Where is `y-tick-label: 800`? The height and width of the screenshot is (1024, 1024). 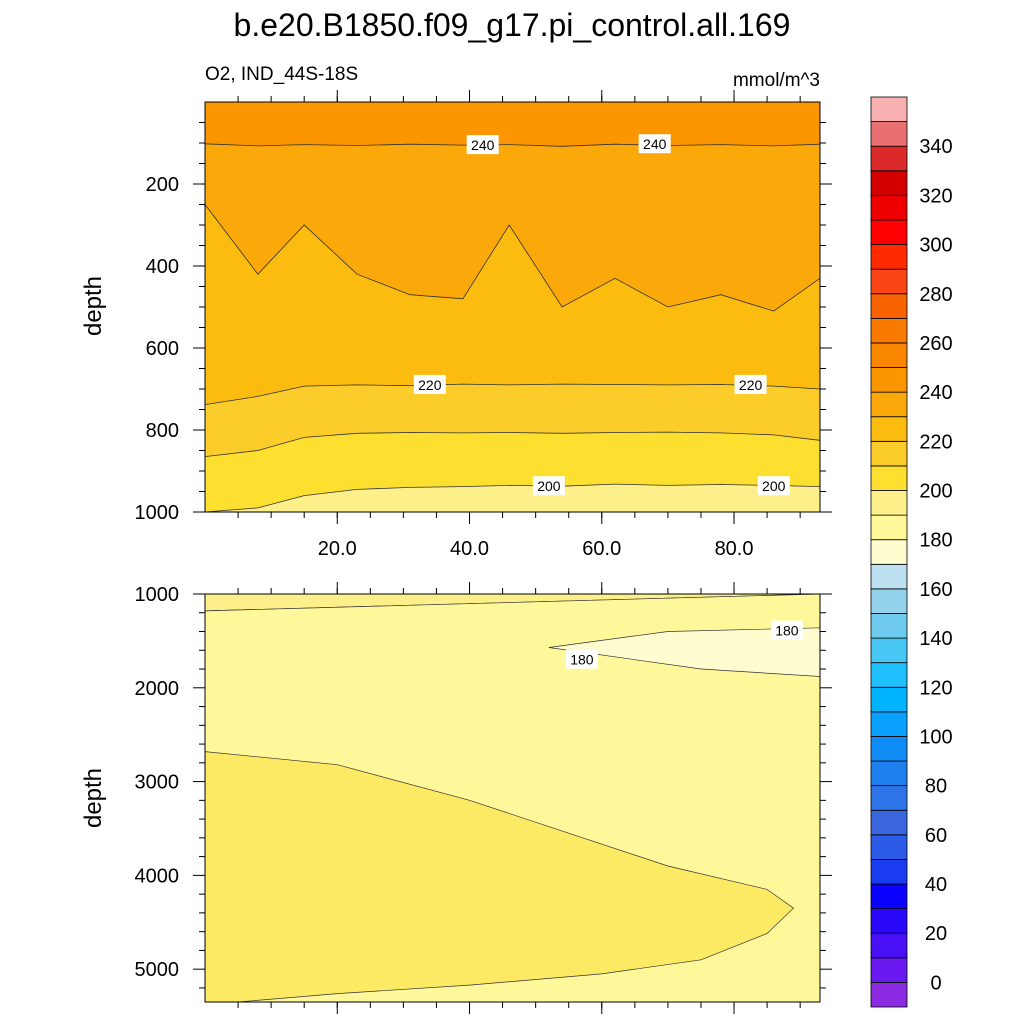 y-tick-label: 800 is located at coordinates (162, 431).